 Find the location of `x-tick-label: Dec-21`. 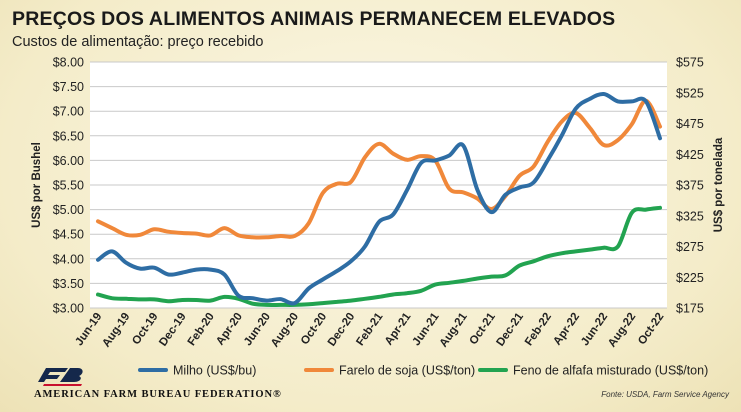

x-tick-label: Dec-21 is located at coordinates (510, 329).